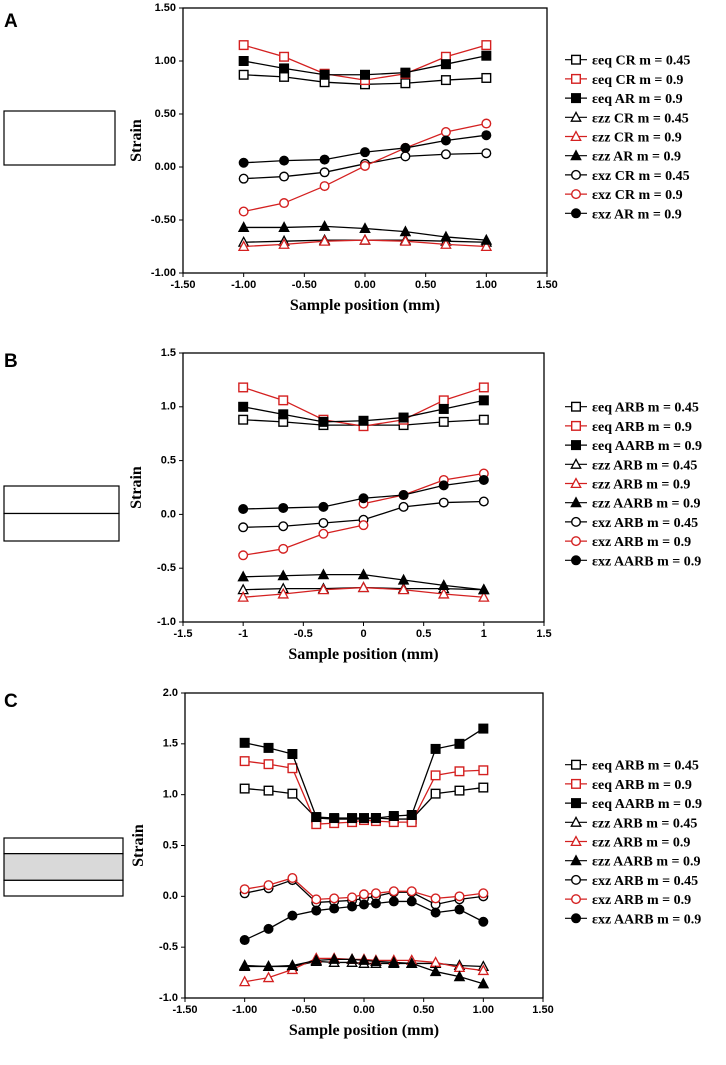  I want to click on y-tick-label: 1.00, so click(165, 61).